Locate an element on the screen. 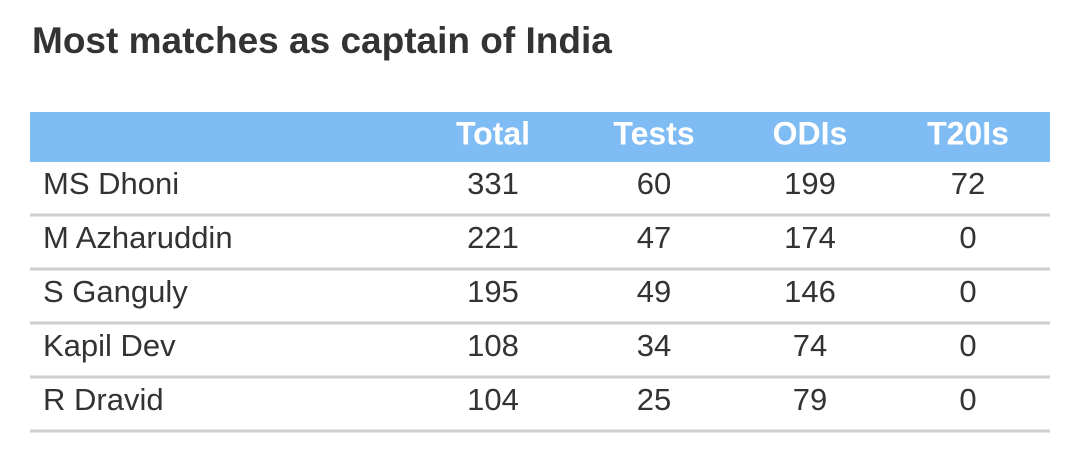 This screenshot has width=1080, height=462. cell-value: 108 is located at coordinates (493, 345).